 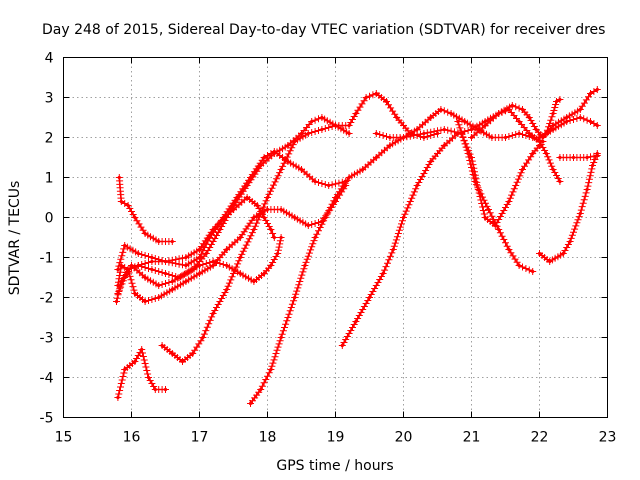 I want to click on y-tick-label: 1, so click(x=49, y=179).